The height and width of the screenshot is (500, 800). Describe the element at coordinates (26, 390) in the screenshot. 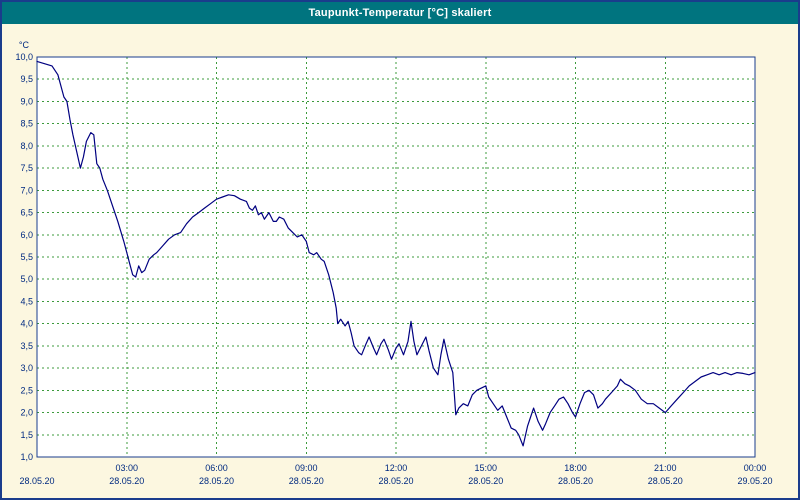

I see `y-tick-label: 2,5` at that location.